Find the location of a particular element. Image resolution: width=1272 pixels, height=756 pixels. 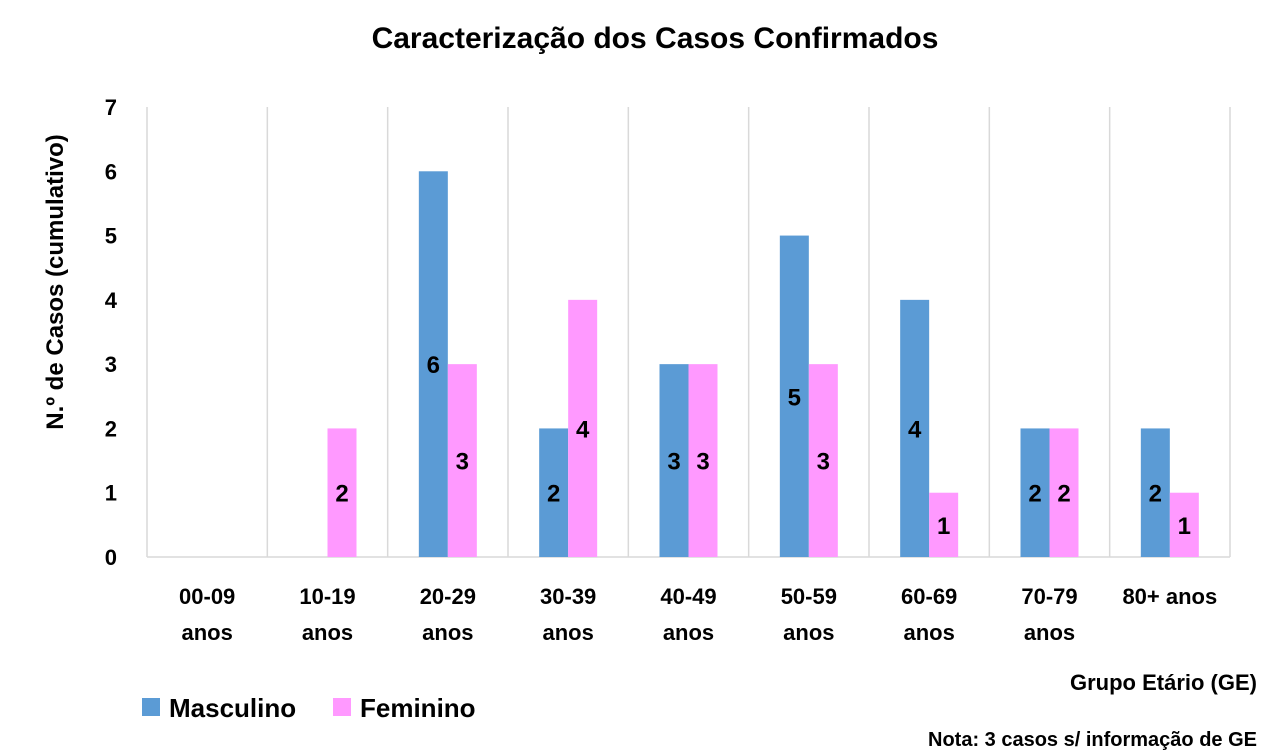

y-tick-label: 0 is located at coordinates (111, 557).